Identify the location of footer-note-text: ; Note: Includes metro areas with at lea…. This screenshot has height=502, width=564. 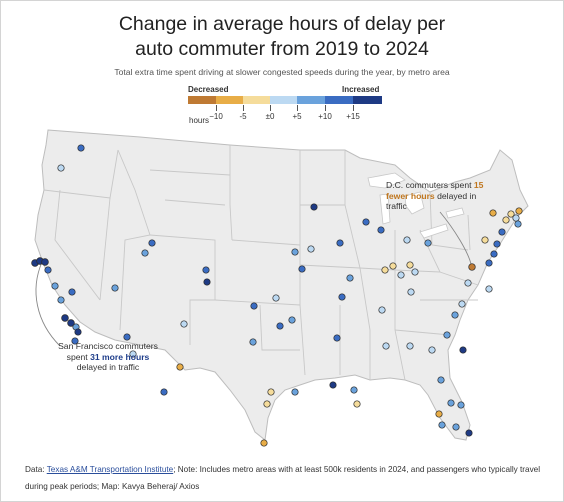
(283, 478).